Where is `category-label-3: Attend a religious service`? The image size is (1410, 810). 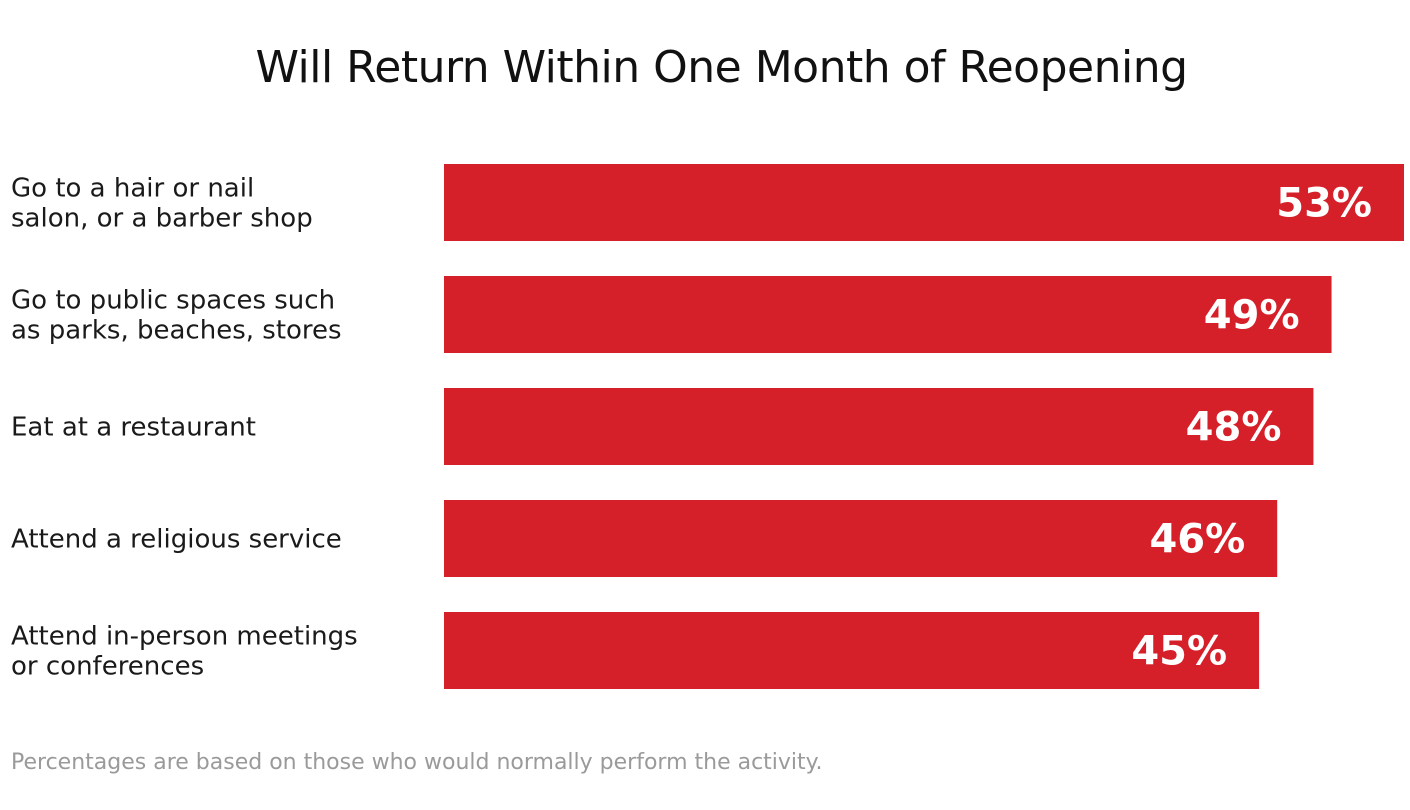
category-label-3: Attend a religious service is located at coordinates (176, 540).